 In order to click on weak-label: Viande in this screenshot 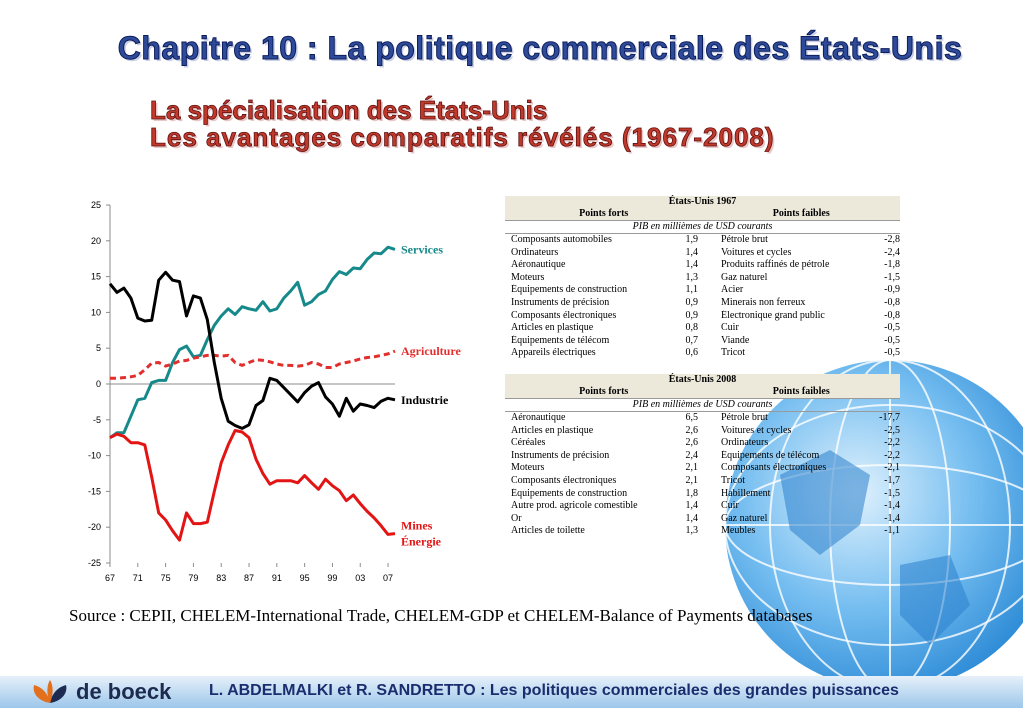, I will do `click(735, 340)`.